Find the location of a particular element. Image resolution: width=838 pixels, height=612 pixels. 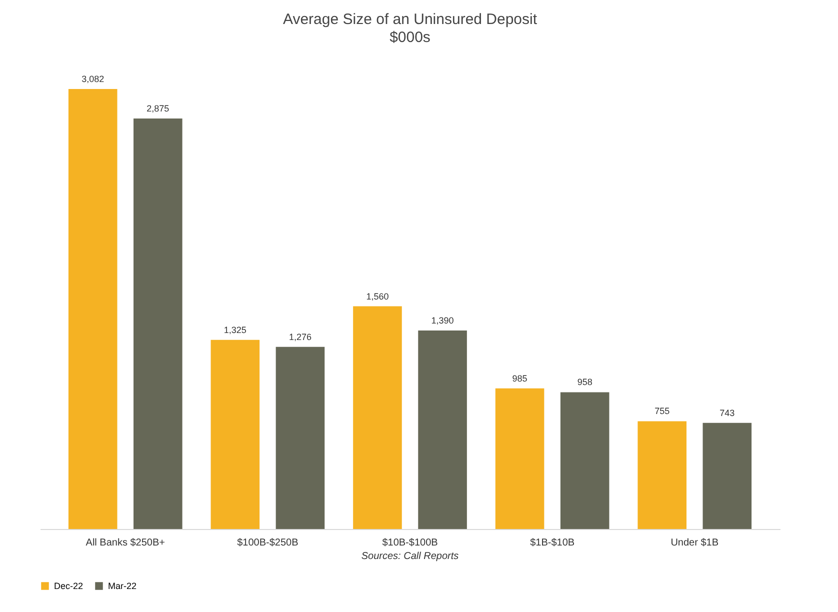

source-note: Sources: Call Reports is located at coordinates (410, 556).